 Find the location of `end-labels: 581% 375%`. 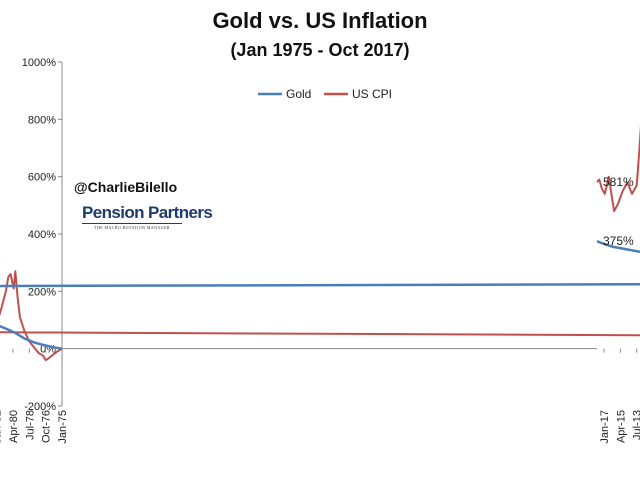

end-labels: 581% 375% is located at coordinates (618, 211).